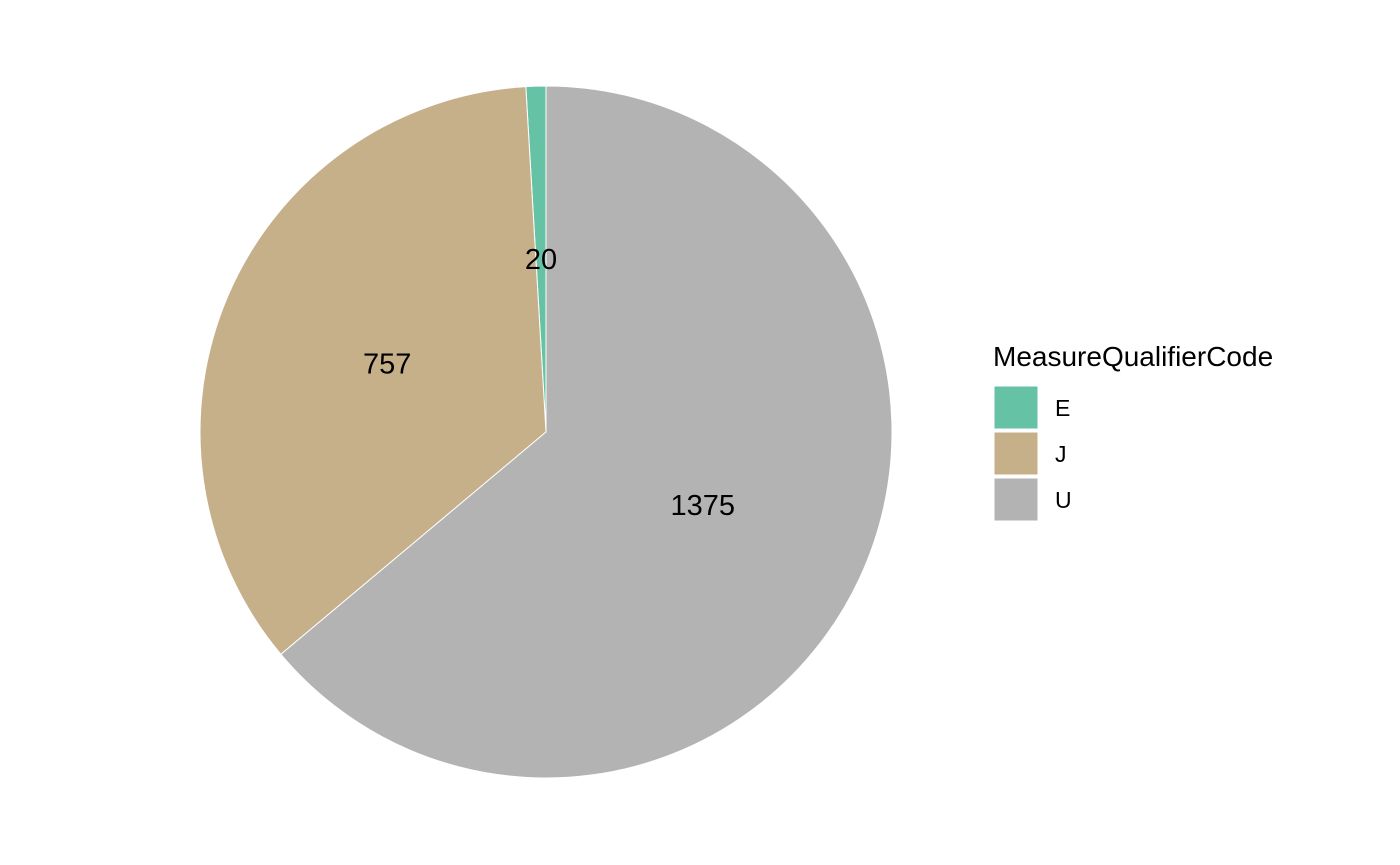  What do you see at coordinates (1133, 431) in the screenshot?
I see `legend: MeasureQualifierCode EJU` at bounding box center [1133, 431].